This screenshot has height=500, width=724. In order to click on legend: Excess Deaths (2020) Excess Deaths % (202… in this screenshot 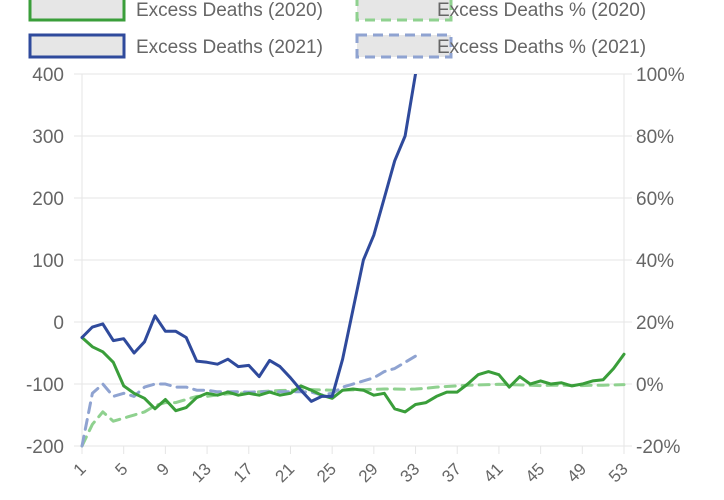, I will do `click(337, 29)`.